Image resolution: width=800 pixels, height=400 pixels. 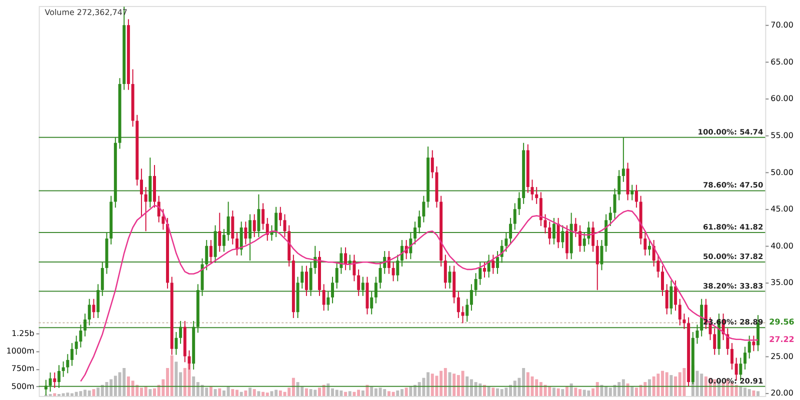 What do you see at coordinates (782, 135) in the screenshot?
I see `y-tick-label: 55.00` at bounding box center [782, 135].